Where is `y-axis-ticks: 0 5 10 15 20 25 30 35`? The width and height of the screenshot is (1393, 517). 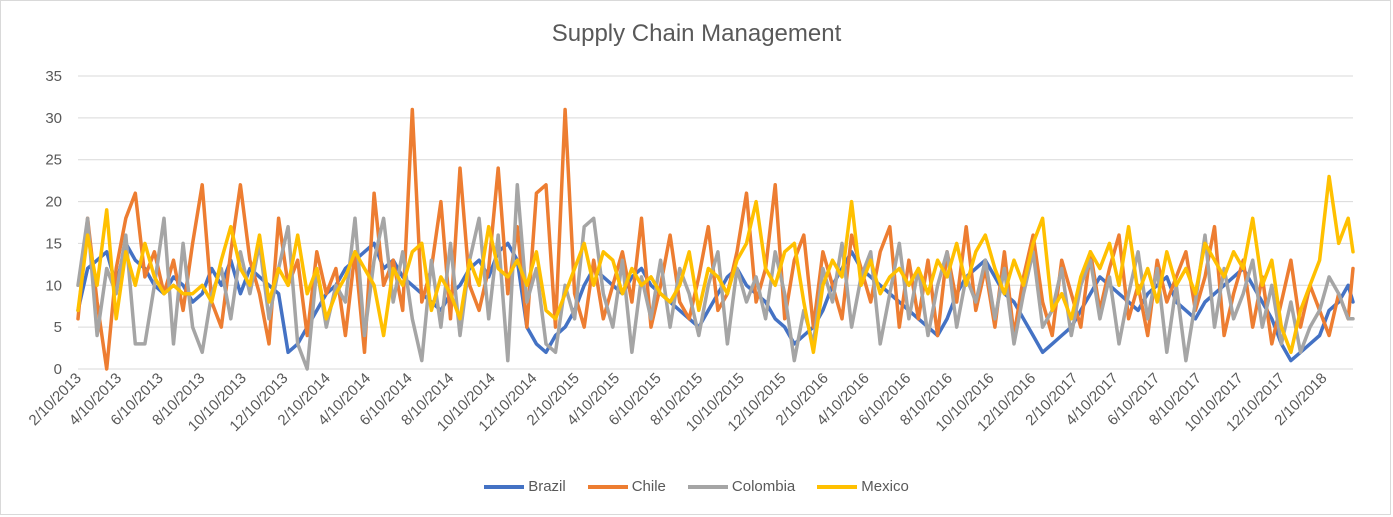
y-axis-ticks: 0 5 10 15 20 25 30 35 is located at coordinates (53, 223).